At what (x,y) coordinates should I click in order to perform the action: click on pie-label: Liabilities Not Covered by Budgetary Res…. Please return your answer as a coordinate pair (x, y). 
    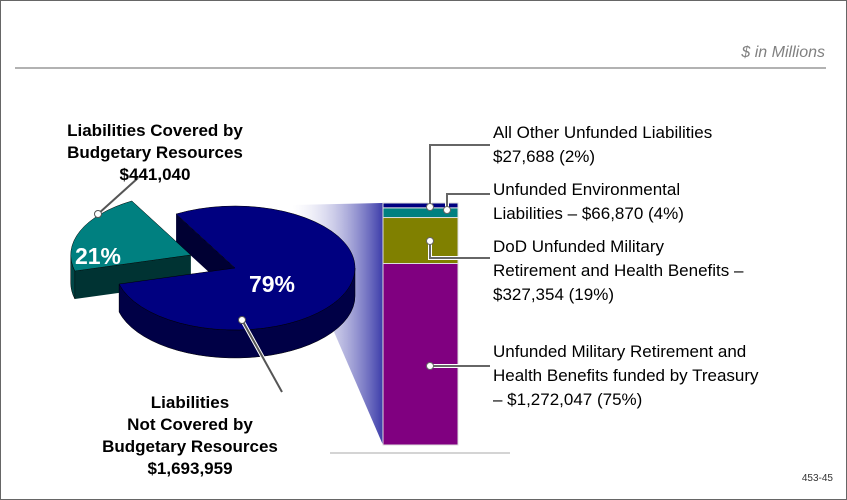
    Looking at the image, I should click on (190, 435).